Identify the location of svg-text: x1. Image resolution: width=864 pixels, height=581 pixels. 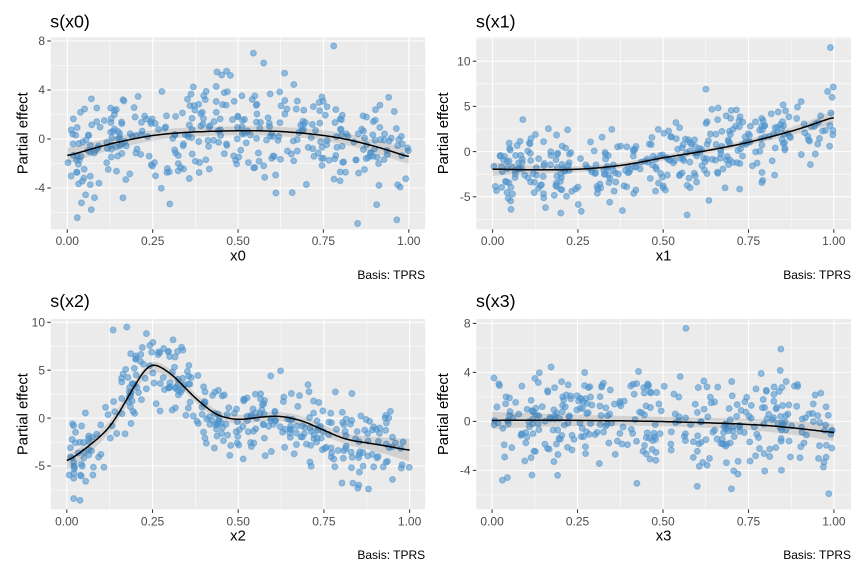
(664, 257).